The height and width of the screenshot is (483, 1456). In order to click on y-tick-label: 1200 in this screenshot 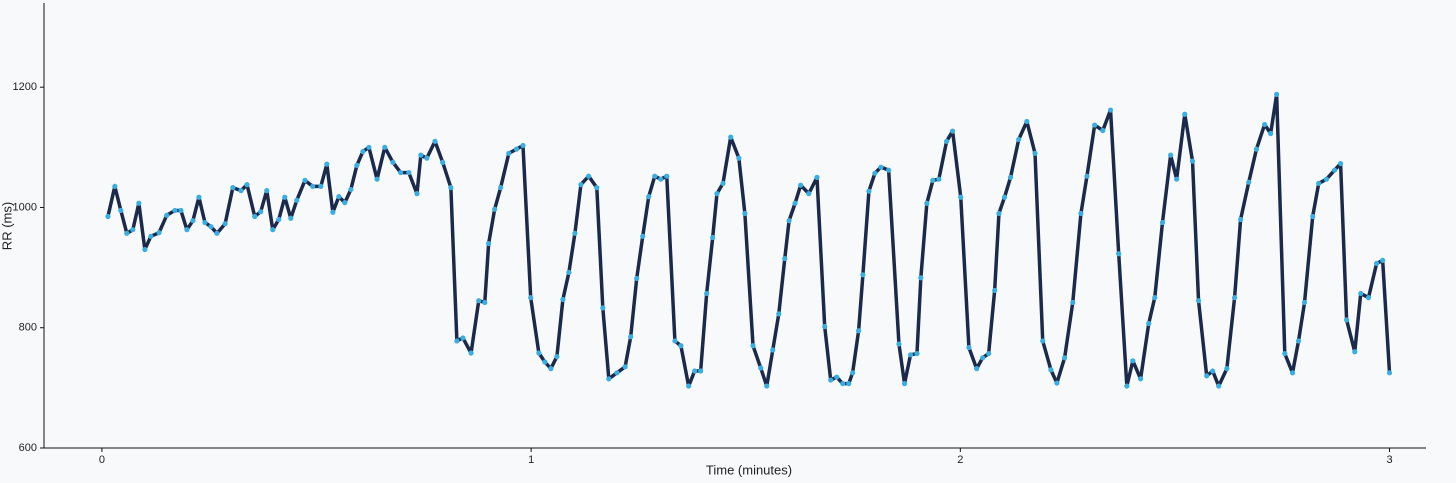, I will do `click(25, 87)`.